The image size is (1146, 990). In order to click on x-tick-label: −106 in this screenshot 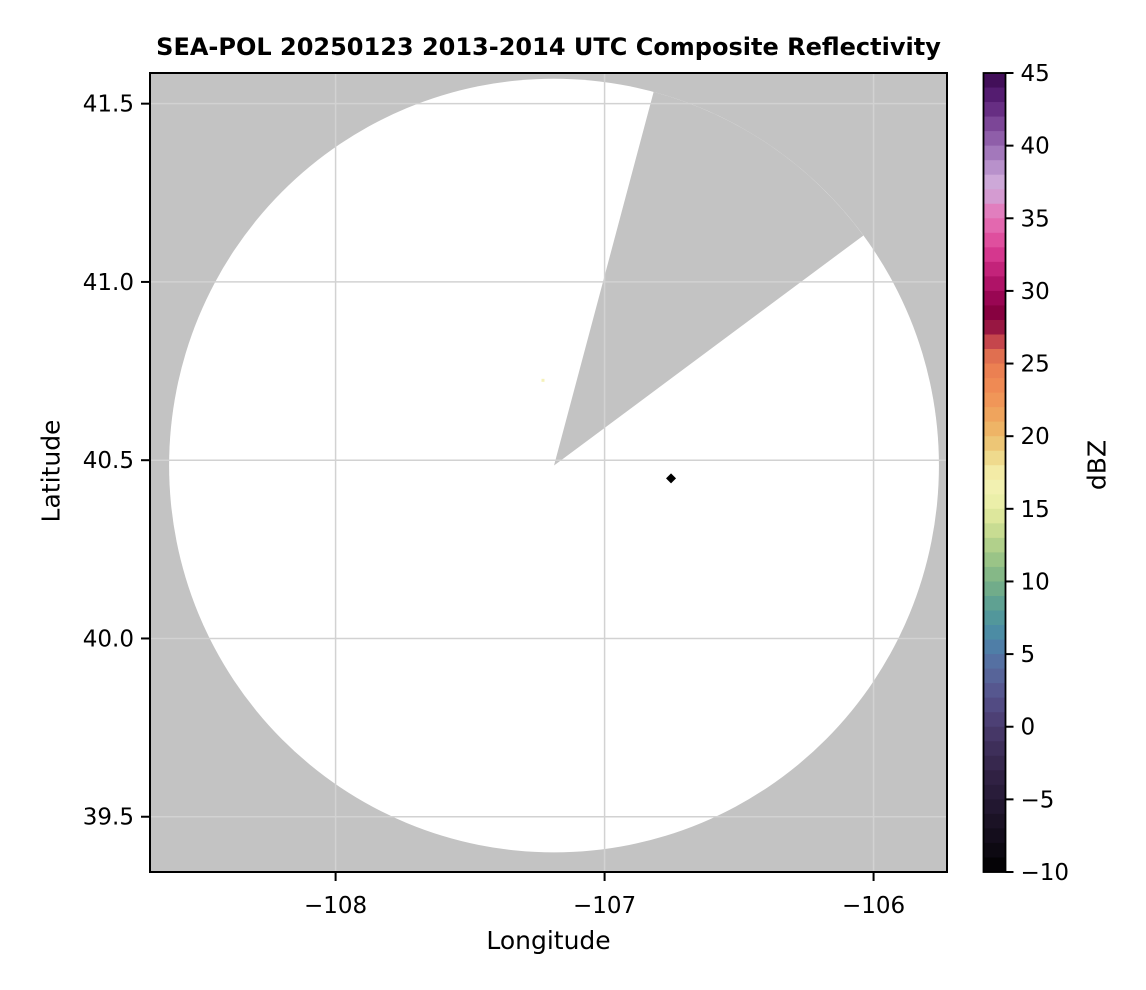, I will do `click(873, 906)`.